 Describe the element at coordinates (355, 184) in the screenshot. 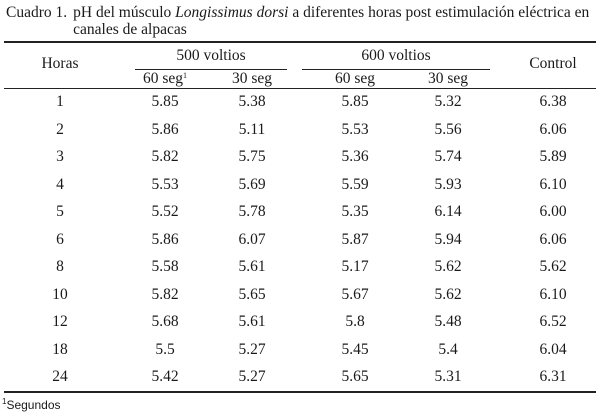

I see `cell-600-60: 5.59` at that location.